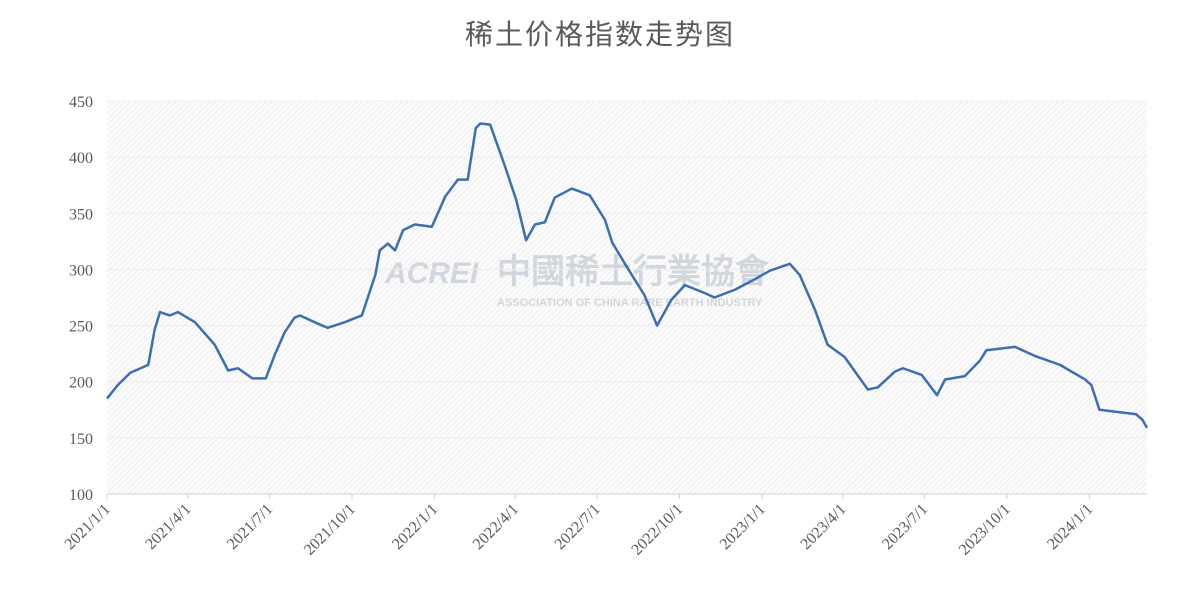  I want to click on x-tick-label: 2021/1/1, so click(88, 527).